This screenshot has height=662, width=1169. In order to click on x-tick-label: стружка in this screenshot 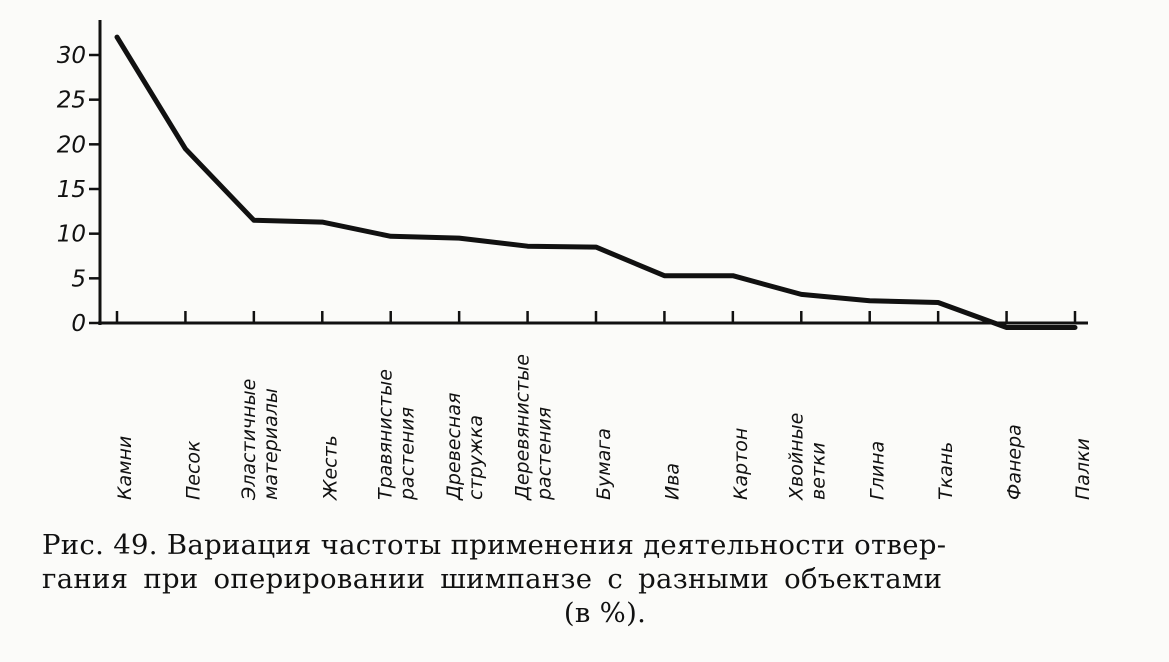, I will do `click(476, 457)`.